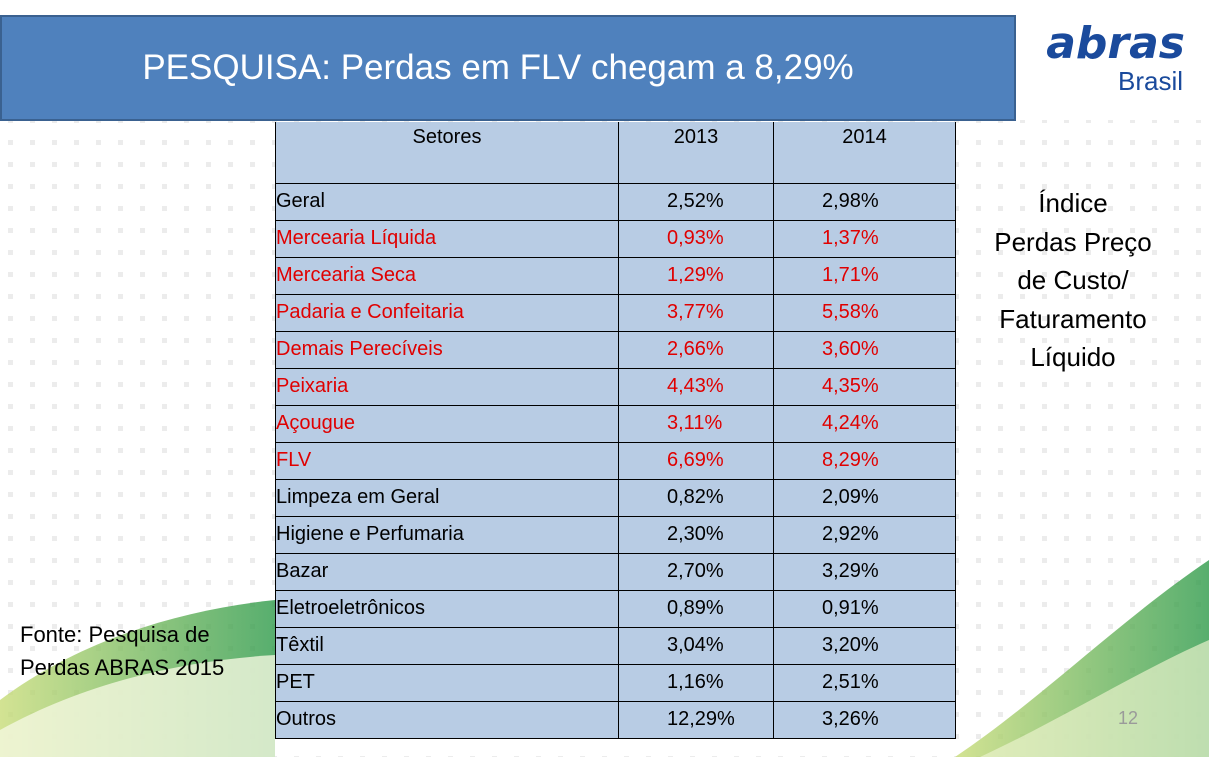 The width and height of the screenshot is (1209, 757). I want to click on value-cell: 3,77%, so click(696, 312).